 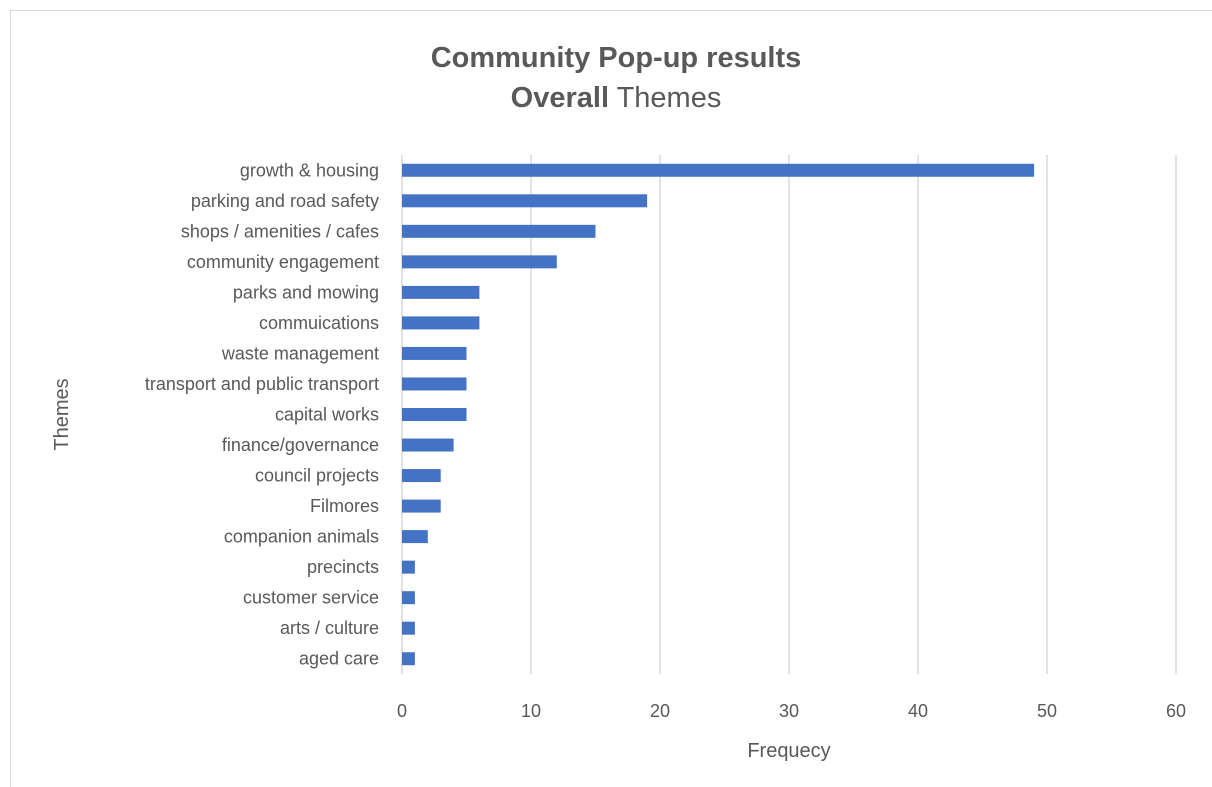 I want to click on category-label: arts / culture, so click(x=329, y=628).